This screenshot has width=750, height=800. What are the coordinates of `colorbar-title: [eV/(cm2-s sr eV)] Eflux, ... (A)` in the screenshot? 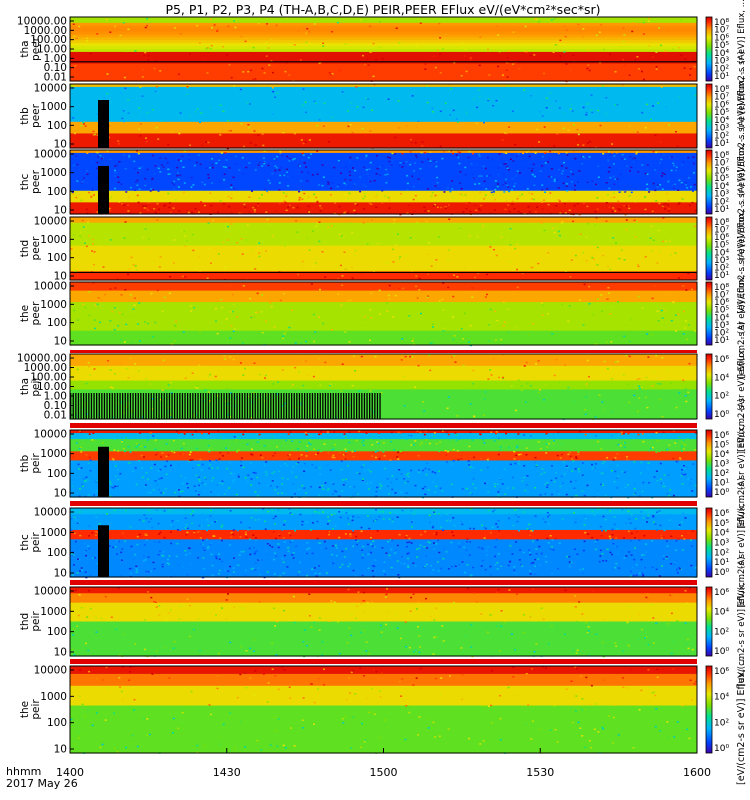 It's located at (742, 464).